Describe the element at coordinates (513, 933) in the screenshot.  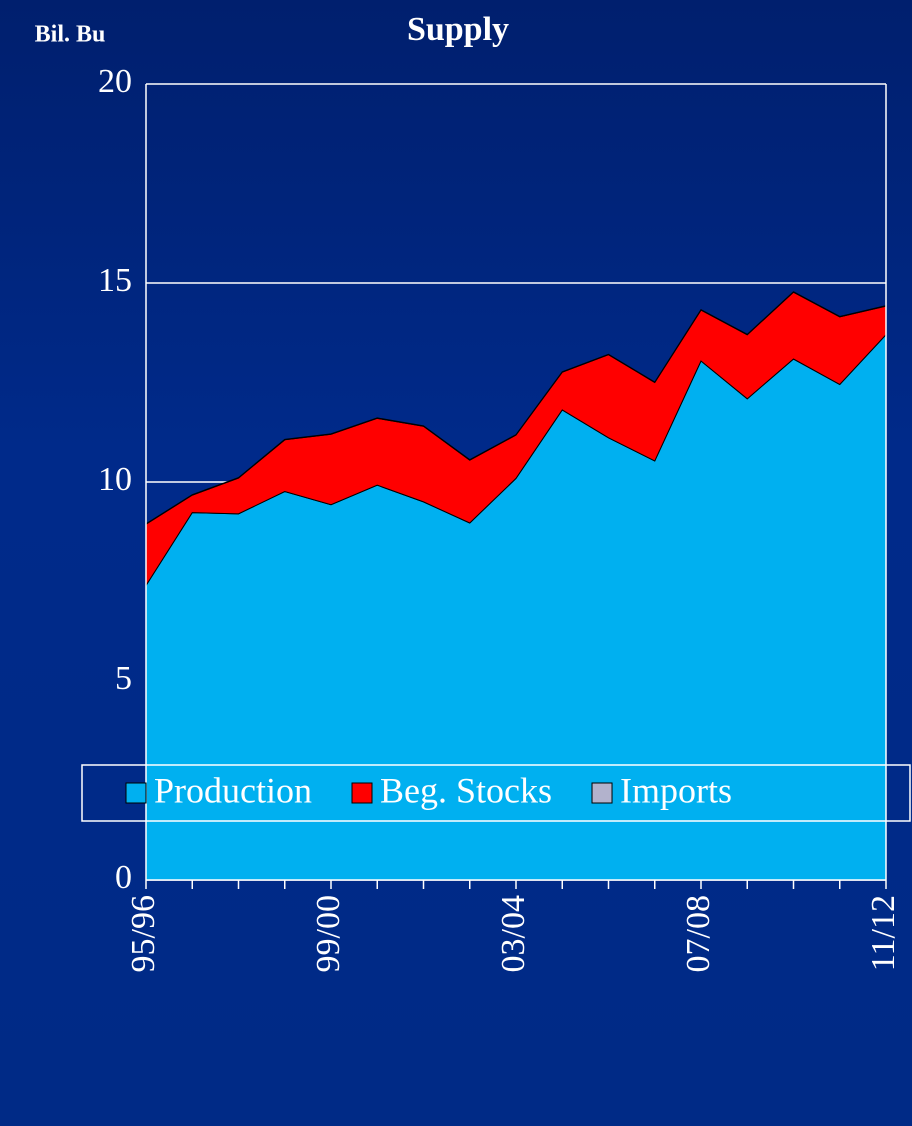
I see `x-tick-label: 03/04` at that location.